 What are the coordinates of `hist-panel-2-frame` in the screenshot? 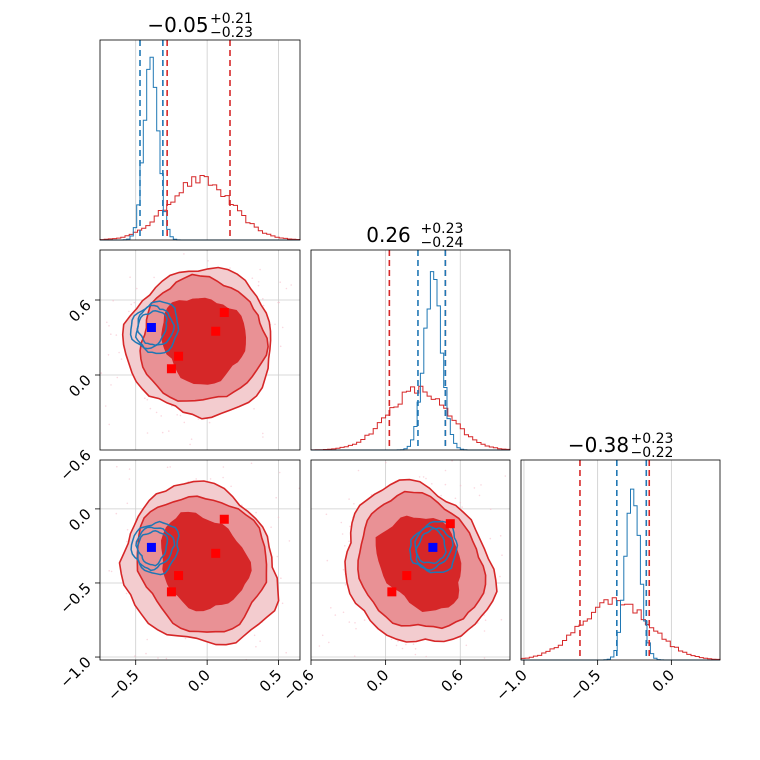 It's located at (620, 560).